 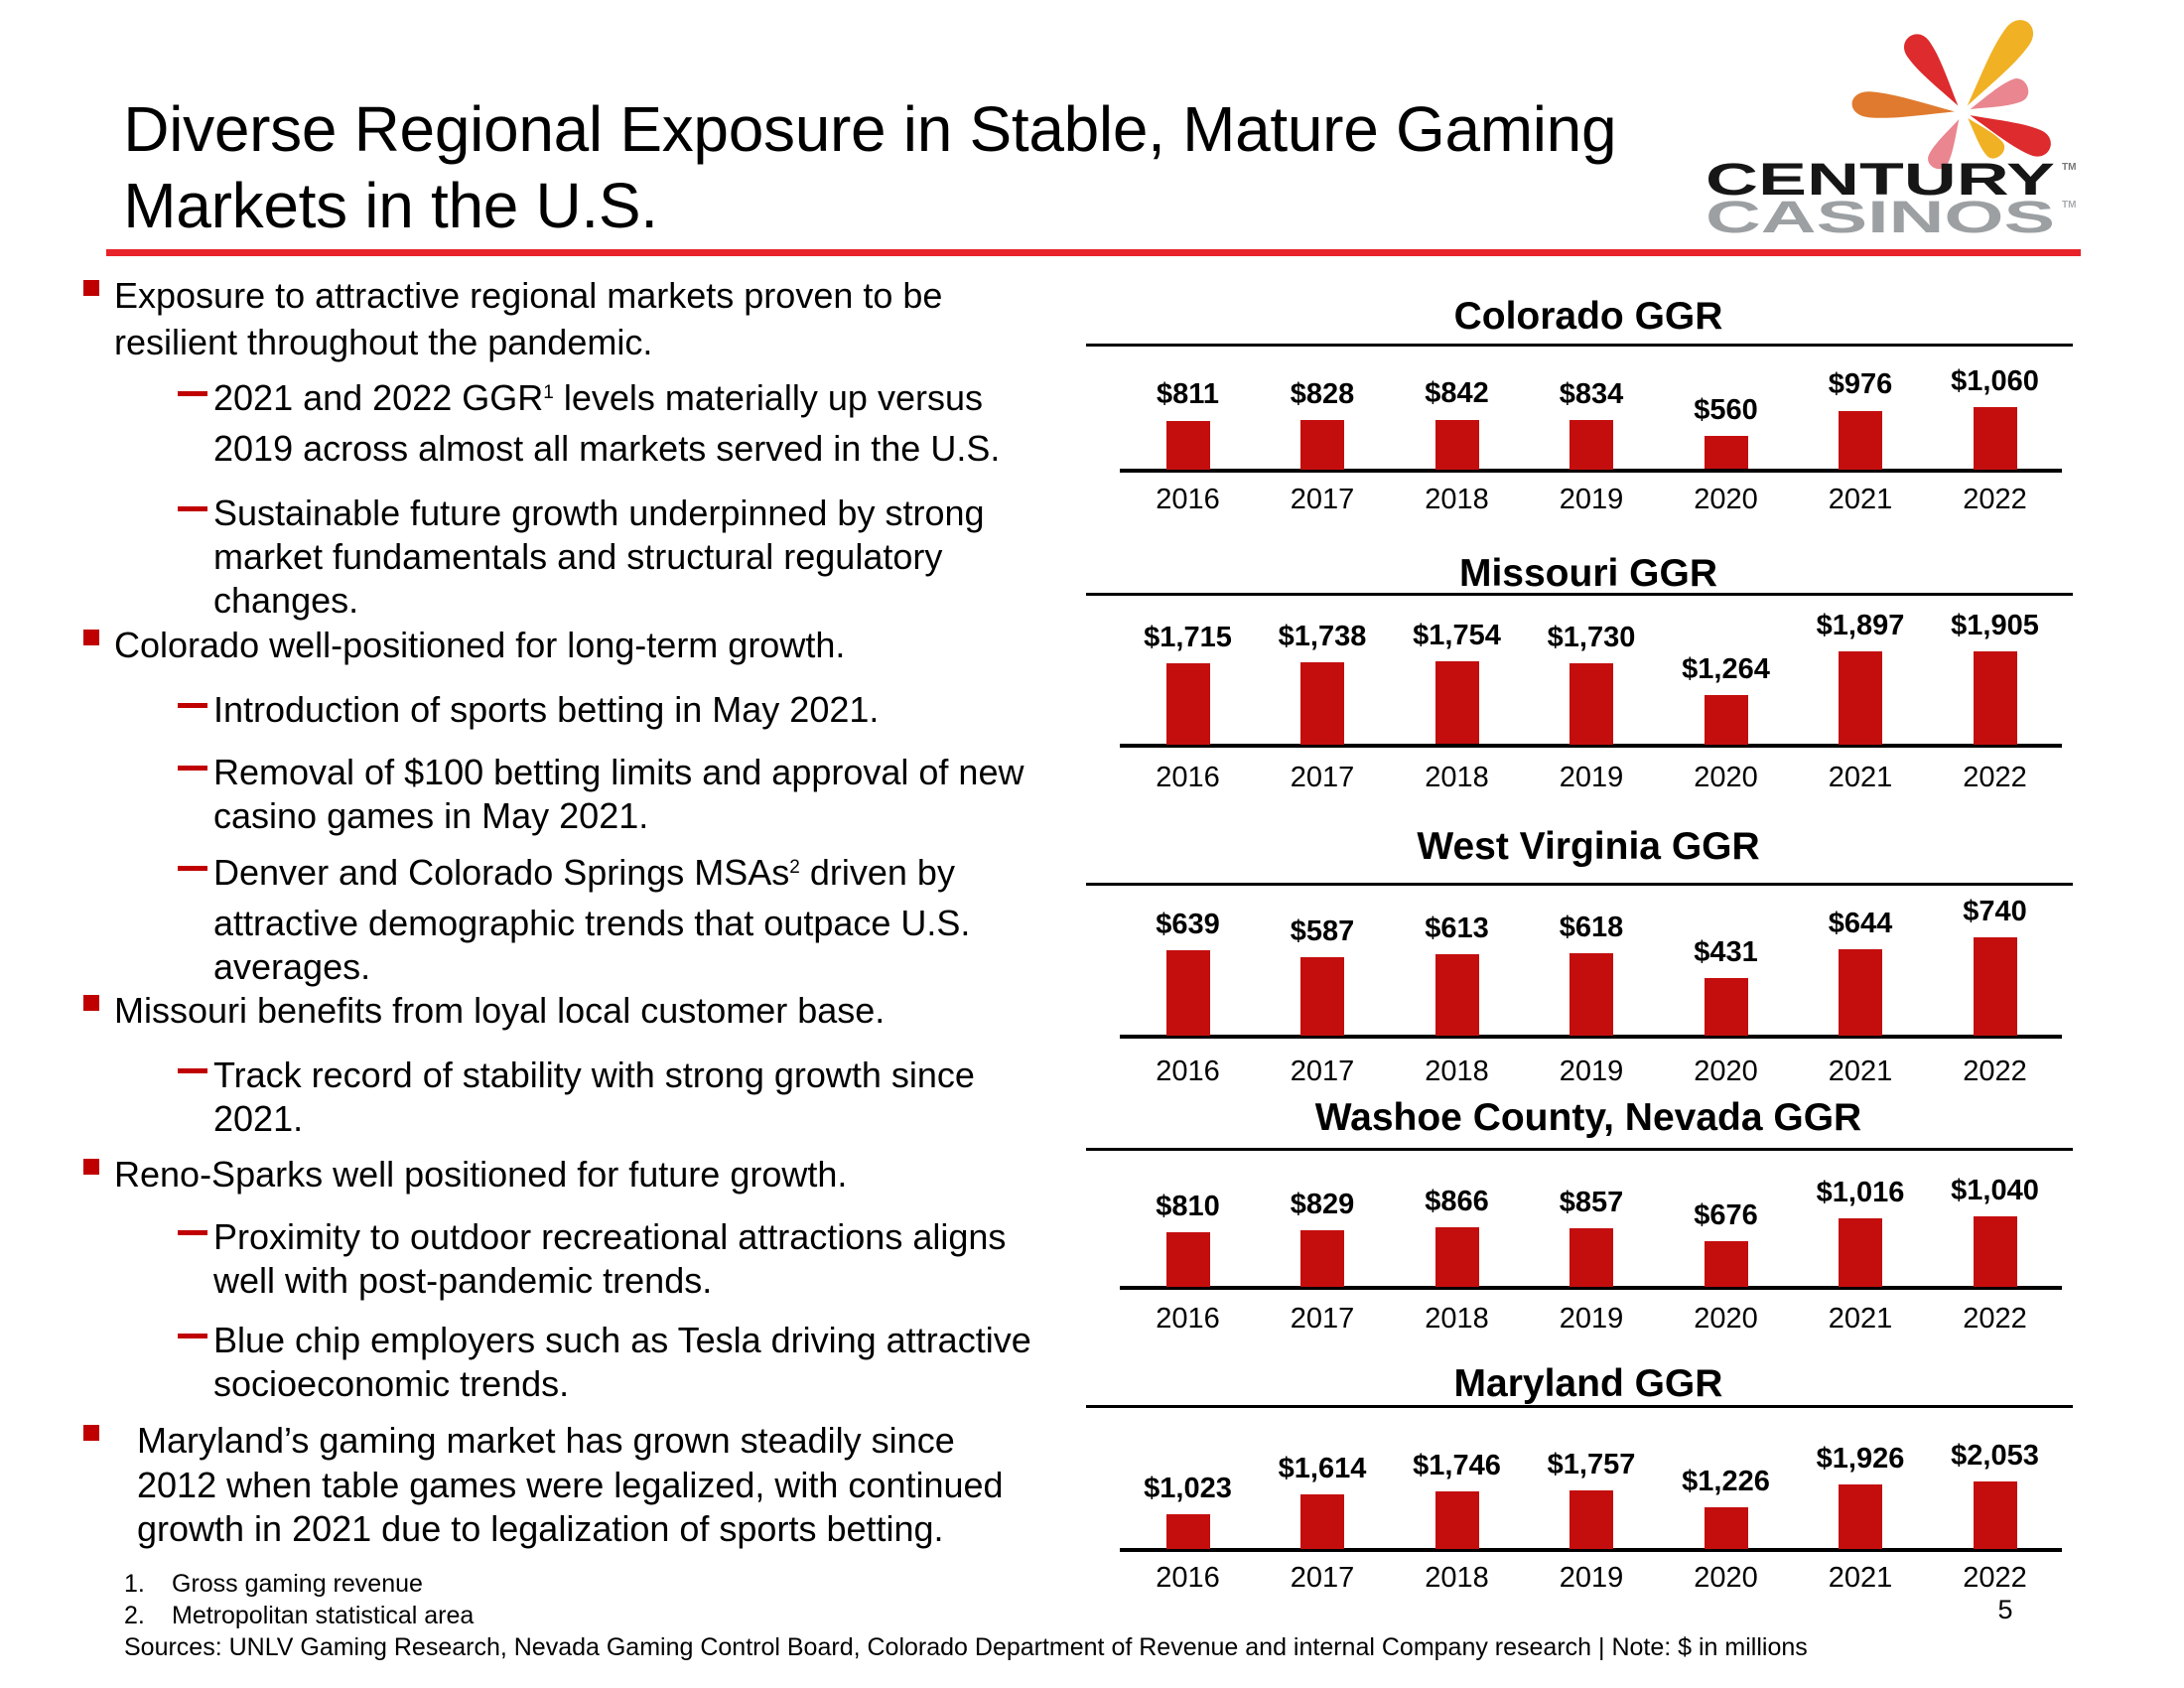 What do you see at coordinates (1880, 179) in the screenshot?
I see `svg-text: CENTURY` at bounding box center [1880, 179].